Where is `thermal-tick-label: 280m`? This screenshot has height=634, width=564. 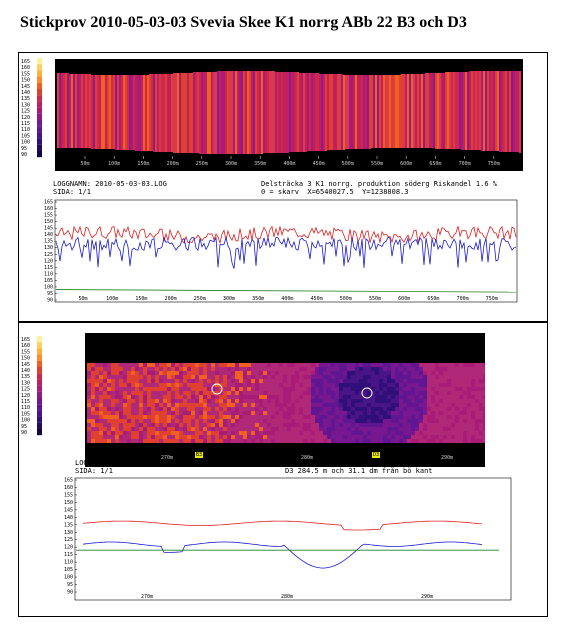 thermal-tick-label: 280m is located at coordinates (307, 458).